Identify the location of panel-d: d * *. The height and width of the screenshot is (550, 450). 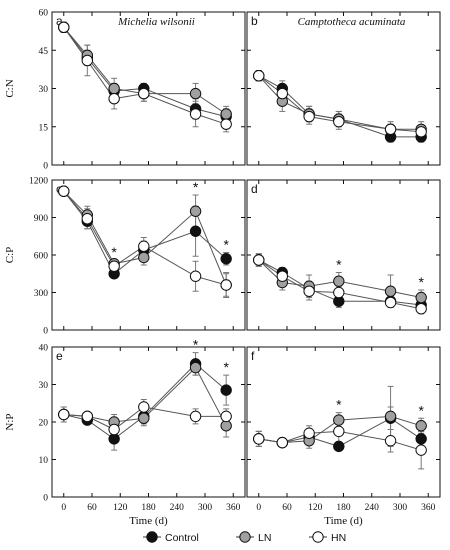
(343, 255).